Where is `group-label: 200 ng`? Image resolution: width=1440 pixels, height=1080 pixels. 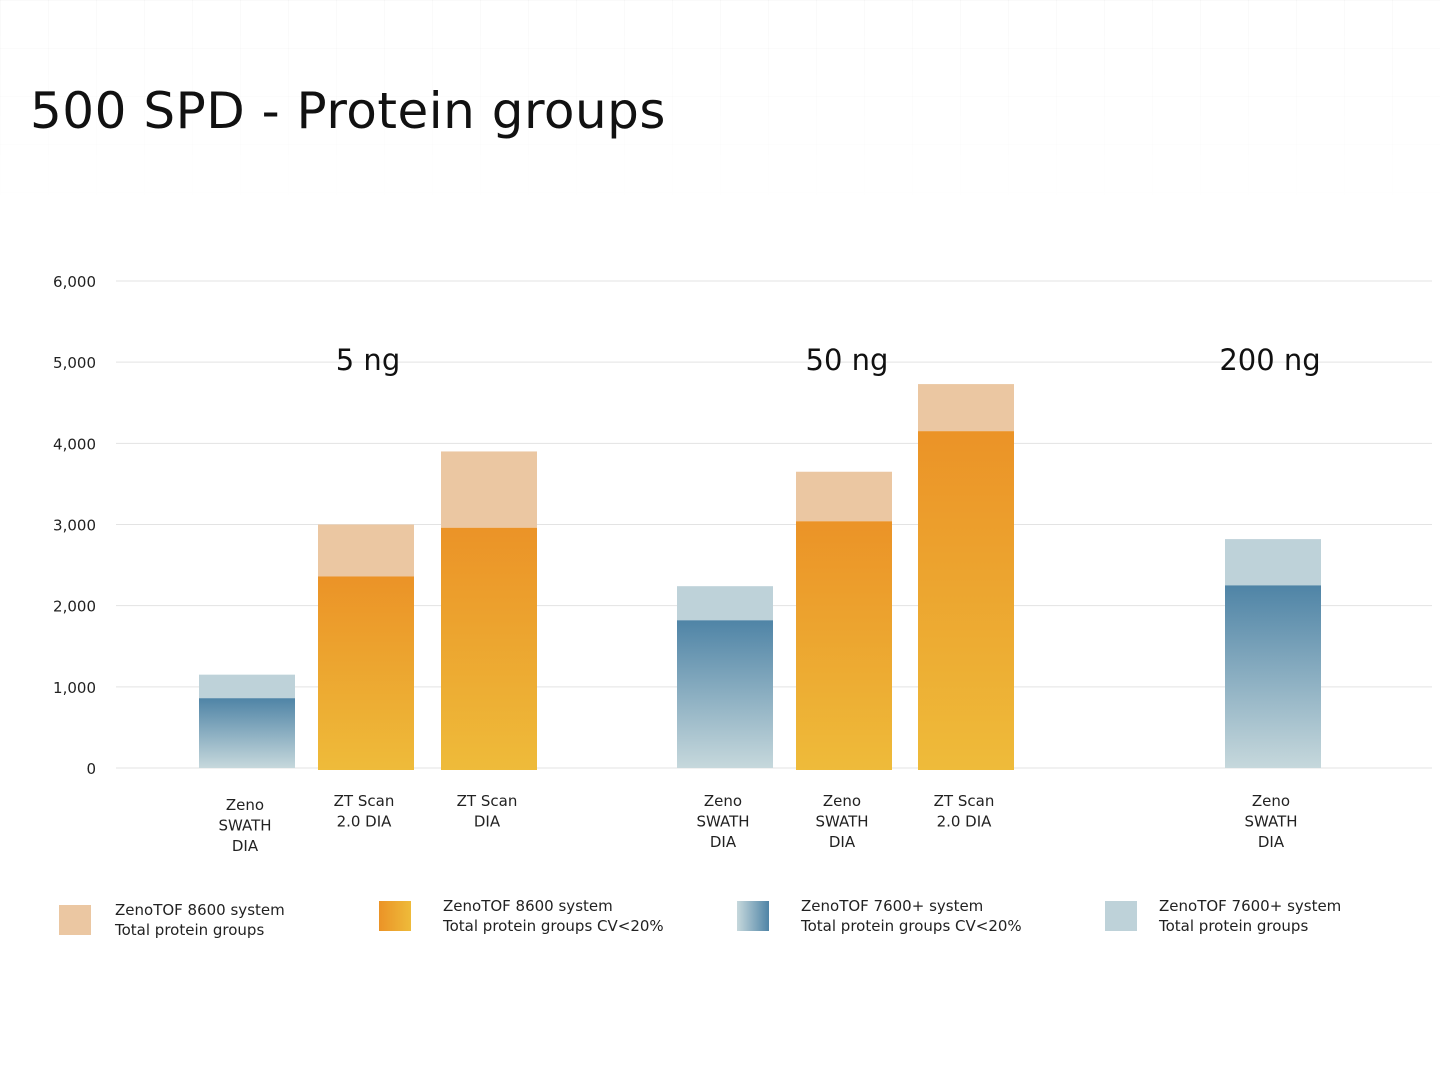 group-label: 200 ng is located at coordinates (1269, 360).